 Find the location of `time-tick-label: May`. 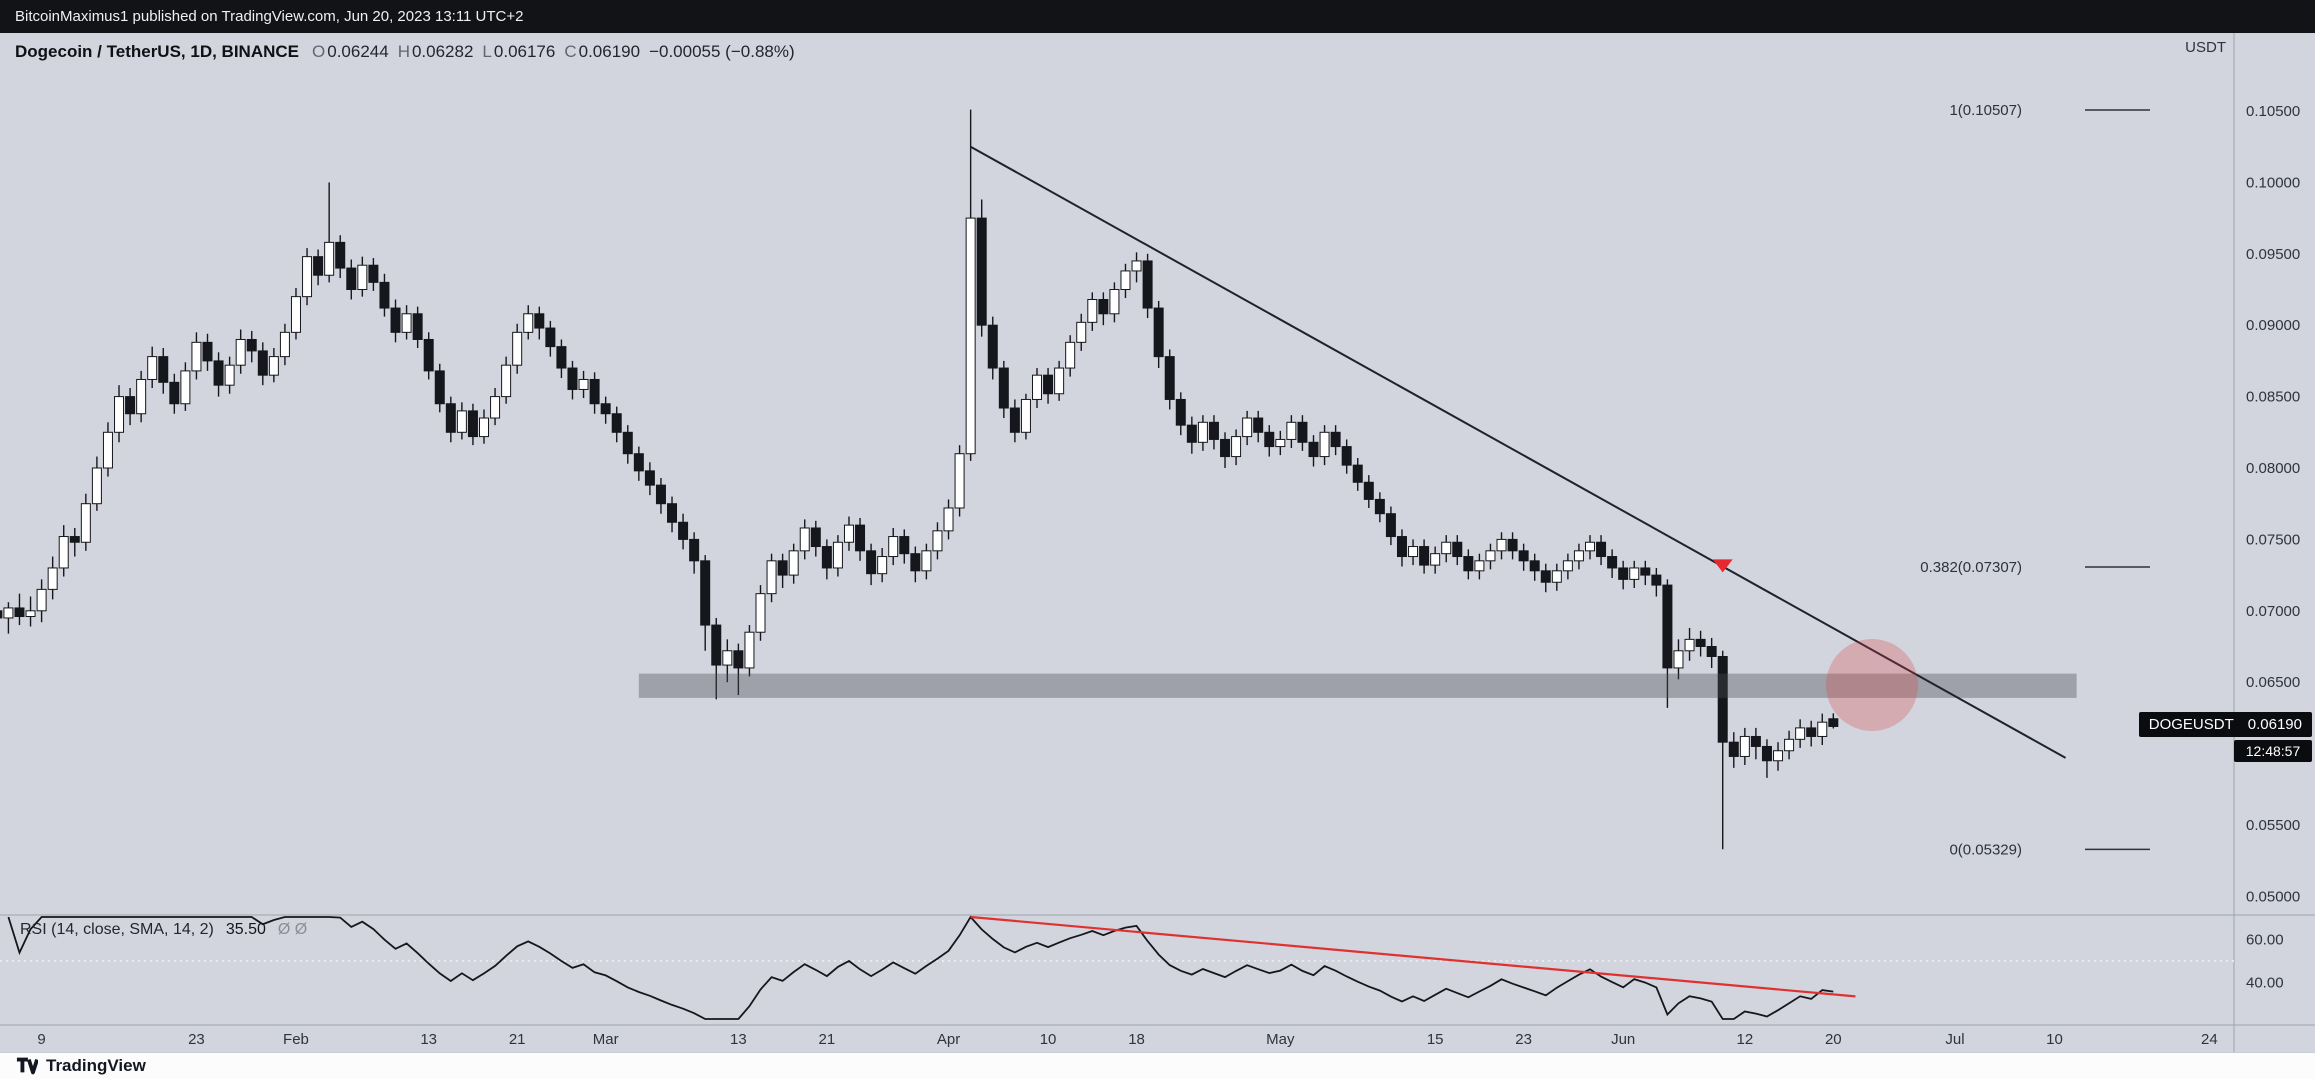

time-tick-label: May is located at coordinates (1280, 1039).